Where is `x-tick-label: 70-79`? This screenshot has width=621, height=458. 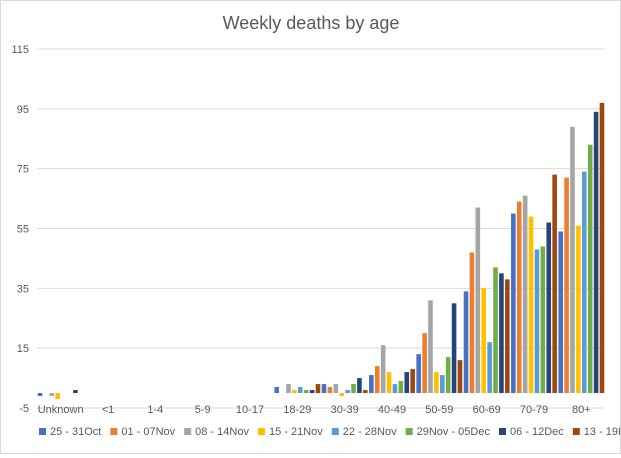
x-tick-label: 70-79 is located at coordinates (534, 410).